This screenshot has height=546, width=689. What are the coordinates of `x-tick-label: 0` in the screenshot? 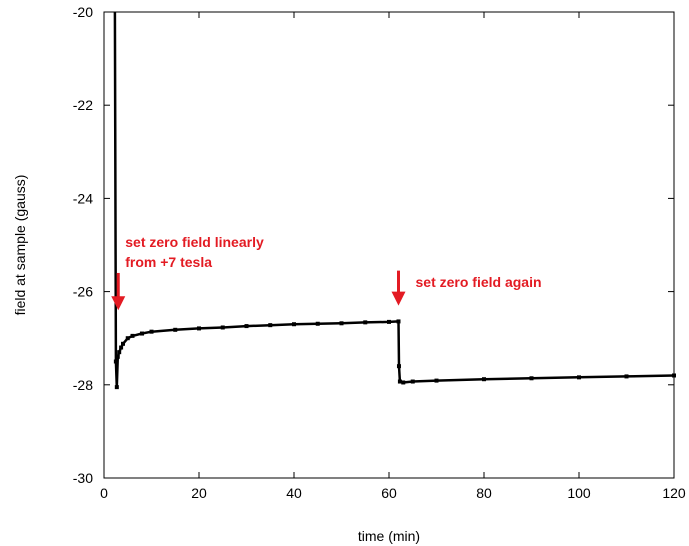 It's located at (104, 493).